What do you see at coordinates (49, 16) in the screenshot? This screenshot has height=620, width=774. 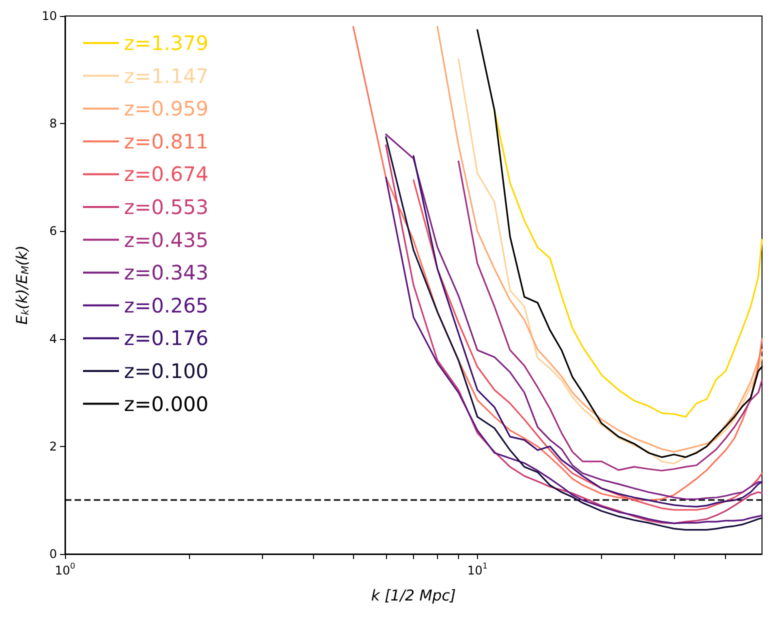 I see `y-tick-label: 10` at bounding box center [49, 16].